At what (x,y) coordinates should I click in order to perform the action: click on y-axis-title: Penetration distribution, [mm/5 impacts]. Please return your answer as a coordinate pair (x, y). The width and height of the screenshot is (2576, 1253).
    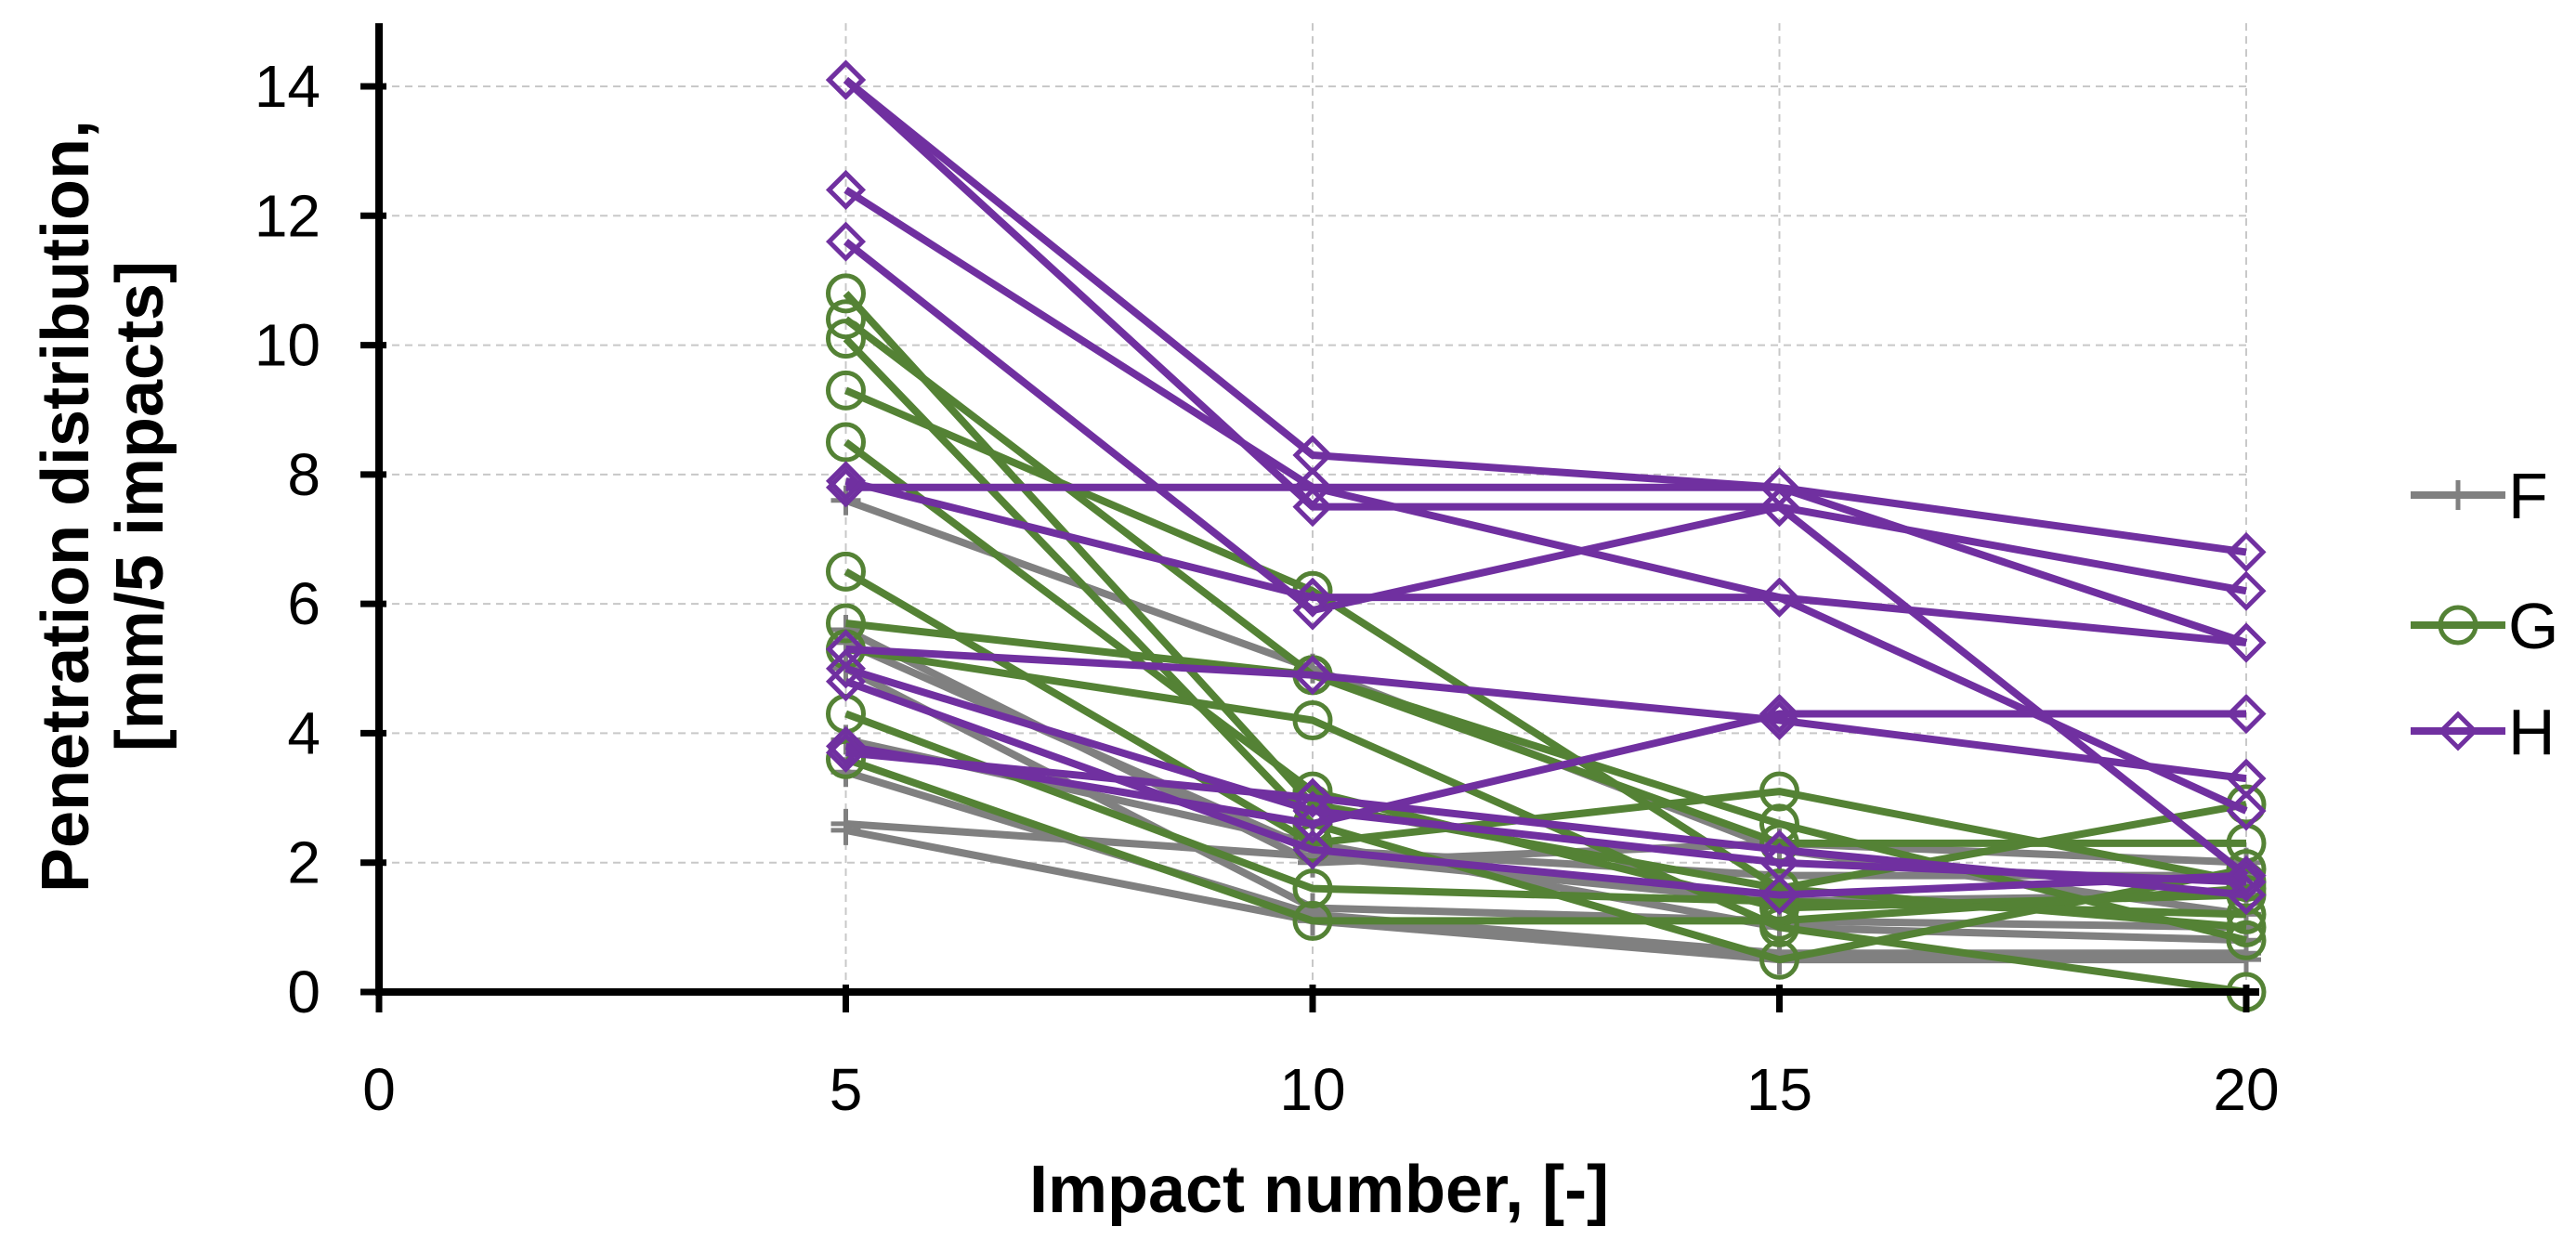
    Looking at the image, I should click on (103, 507).